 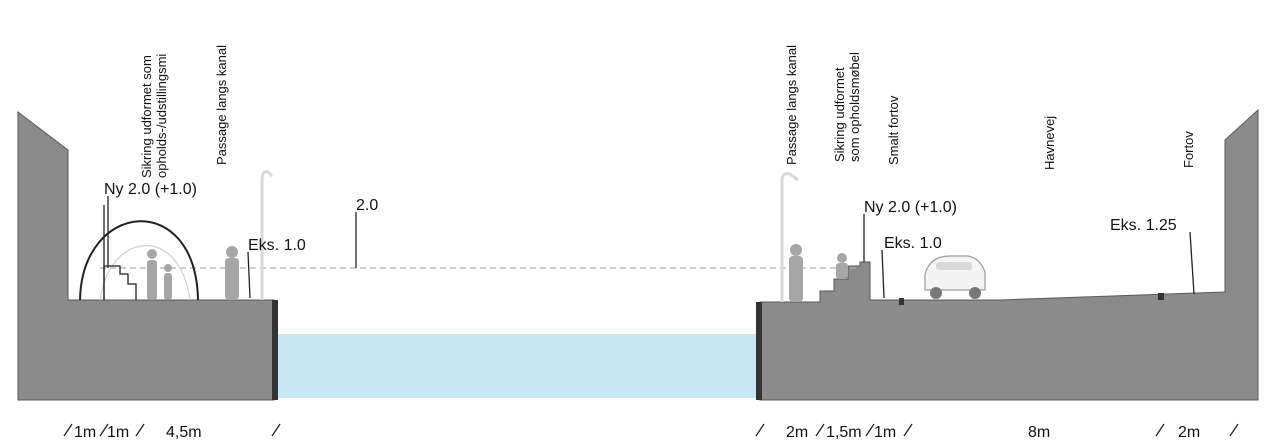 I want to click on pavilion-steps, so click(x=120, y=282).